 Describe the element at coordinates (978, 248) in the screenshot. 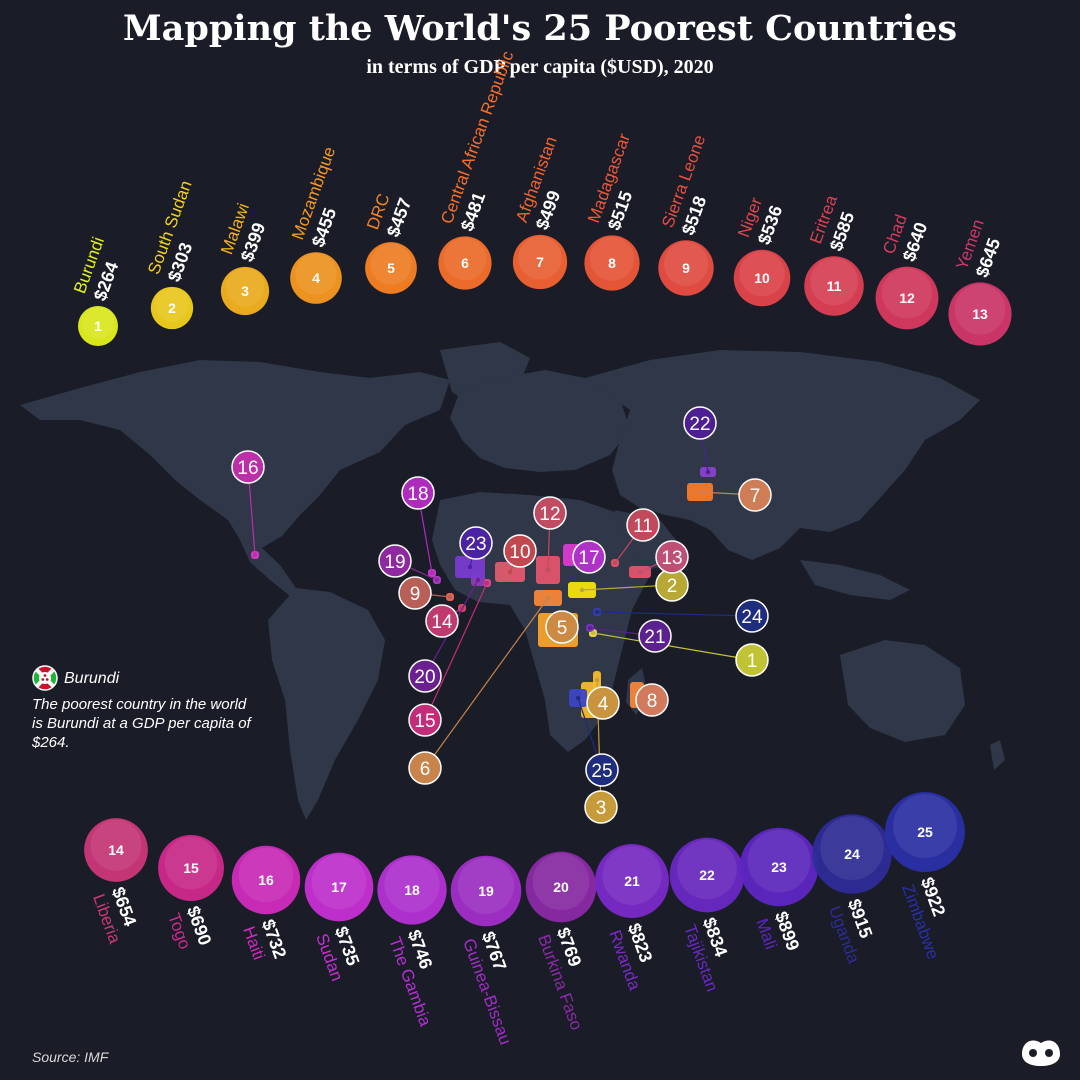

I see `country-label-13: Yemen$645` at that location.